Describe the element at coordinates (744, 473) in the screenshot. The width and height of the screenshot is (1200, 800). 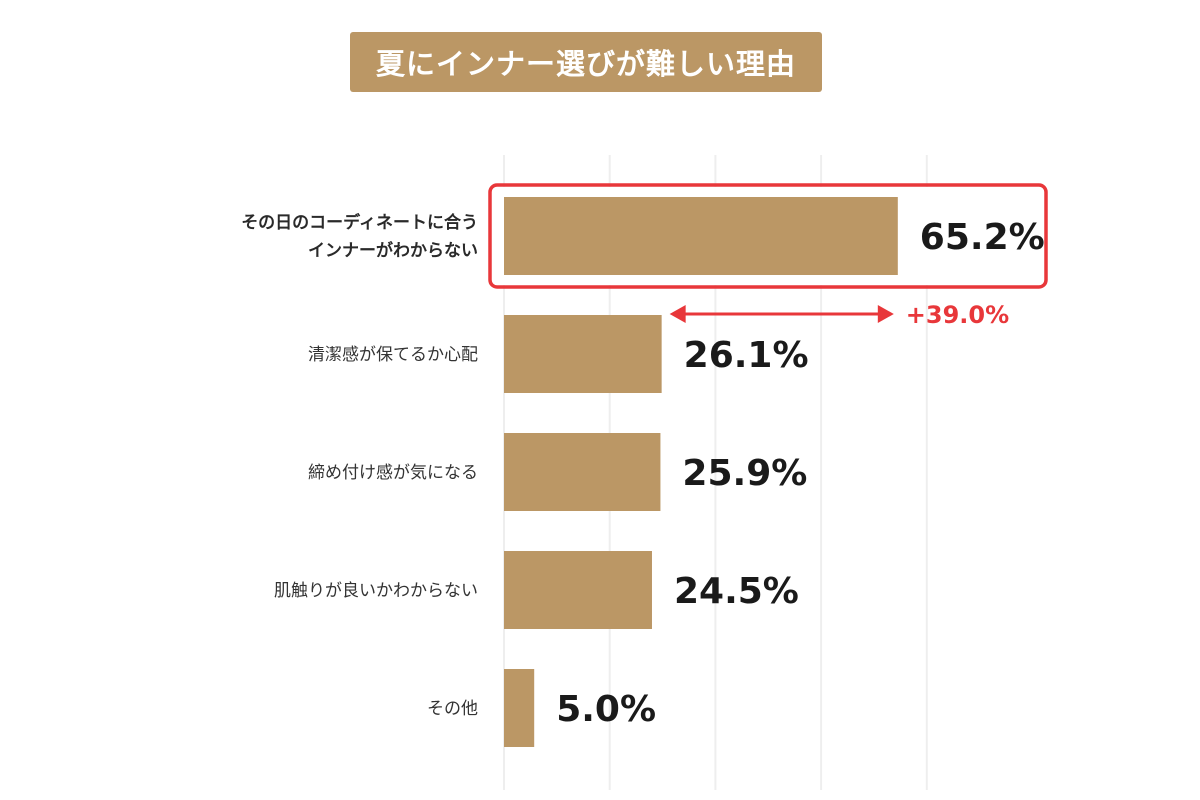
I see `value-label: 25.9%` at that location.